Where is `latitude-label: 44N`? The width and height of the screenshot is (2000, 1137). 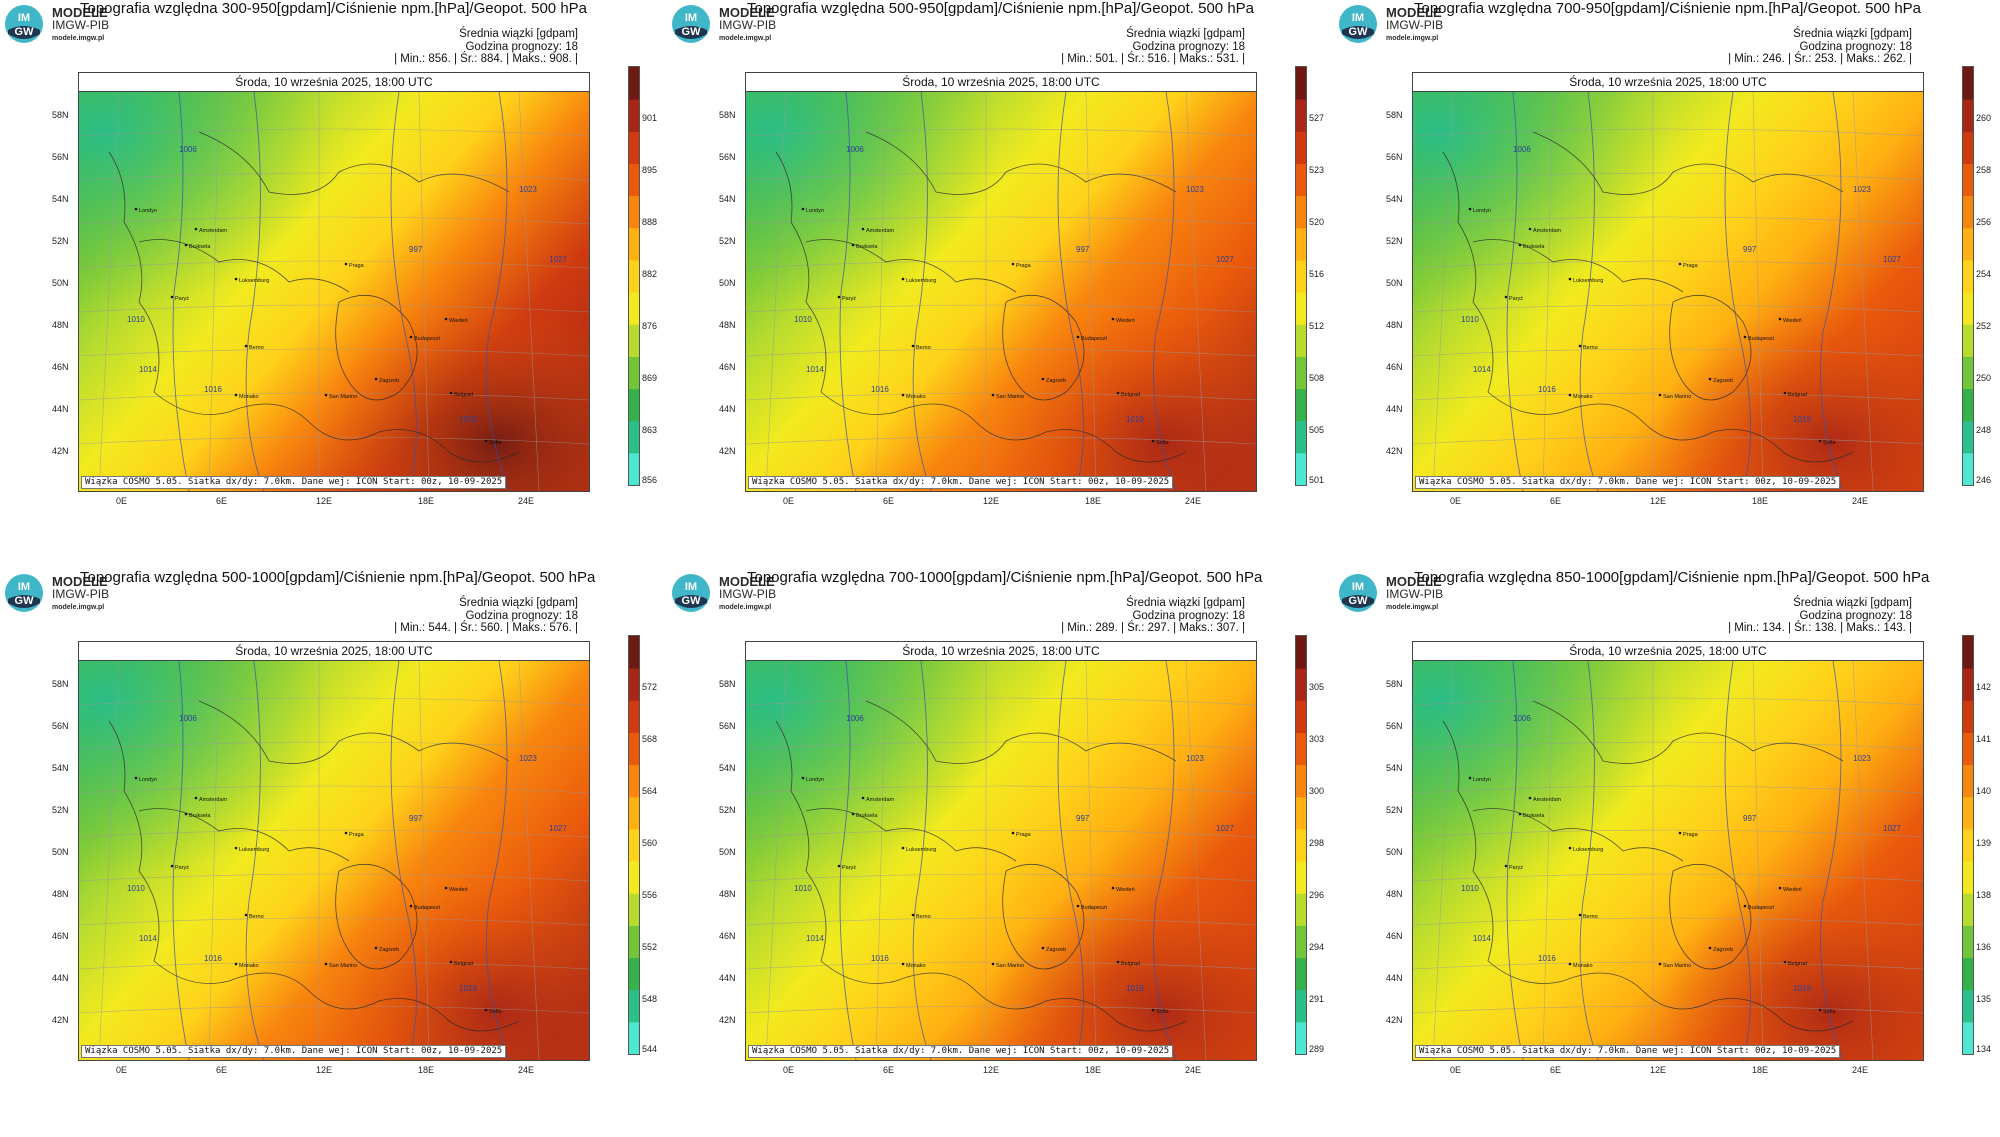
latitude-label: 44N is located at coordinates (727, 409).